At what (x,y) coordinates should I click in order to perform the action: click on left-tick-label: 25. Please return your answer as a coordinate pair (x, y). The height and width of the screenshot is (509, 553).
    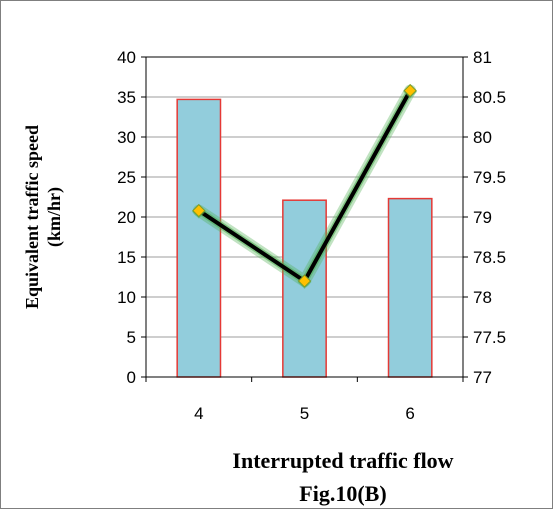
    Looking at the image, I should click on (126, 177).